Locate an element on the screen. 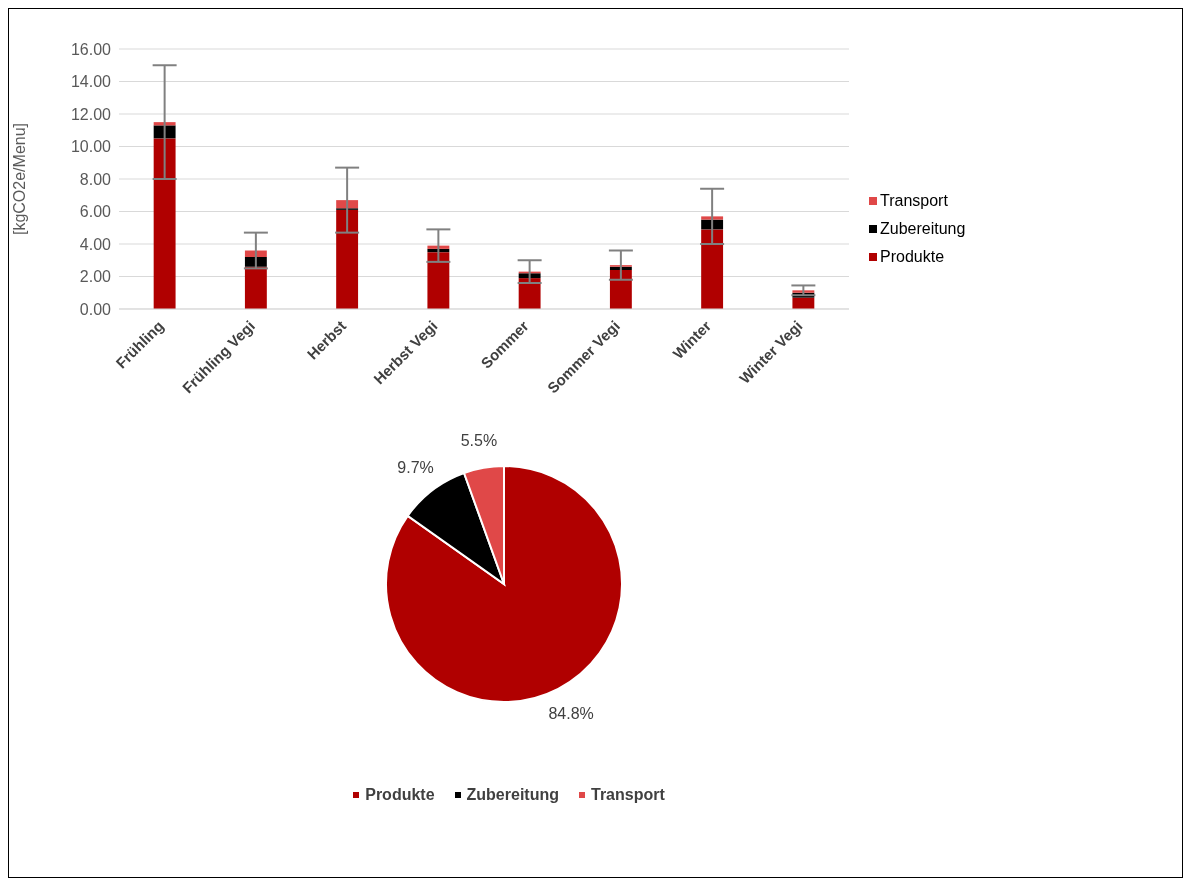 Image resolution: width=1197 pixels, height=894 pixels. y-tick-label: 6.00 is located at coordinates (95, 212).